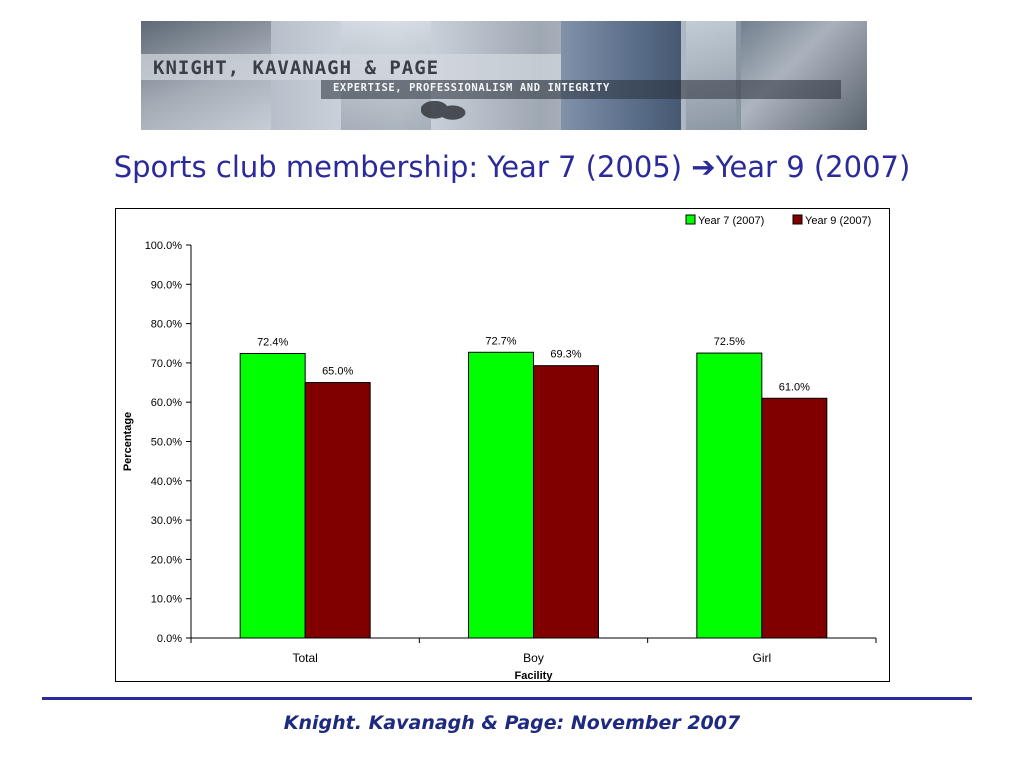 The width and height of the screenshot is (1024, 768). I want to click on y-tick-label: 70.0%, so click(166, 364).